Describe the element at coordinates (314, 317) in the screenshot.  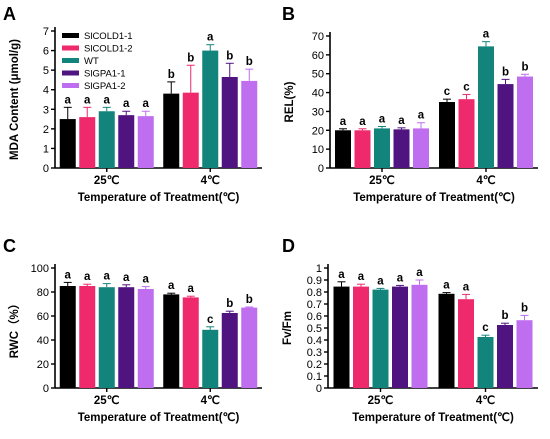
I see `y-tick-label: 0.6` at that location.